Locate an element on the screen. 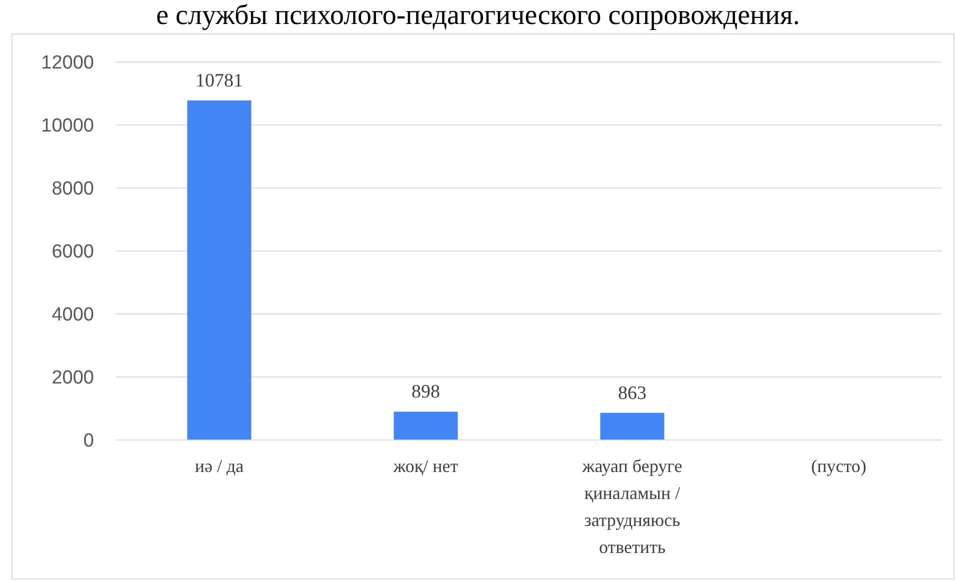 The width and height of the screenshot is (956, 581). y-tick-label: 12000 is located at coordinates (67, 63).